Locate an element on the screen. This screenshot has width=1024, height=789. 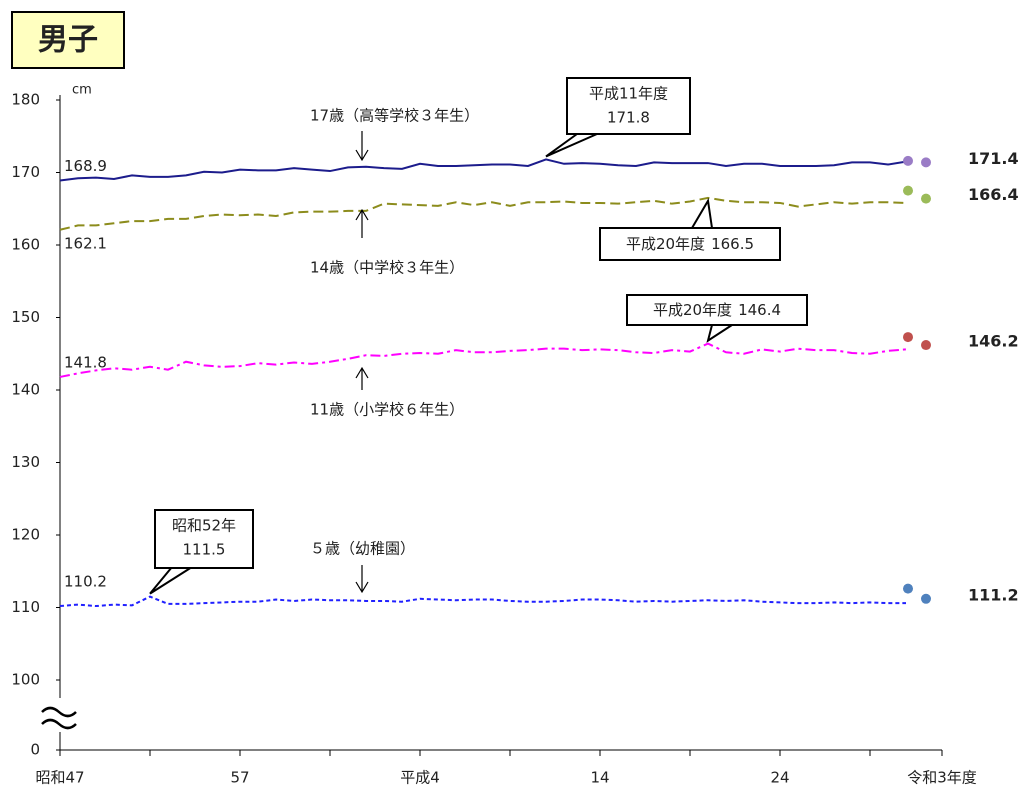
x-tick-label: 令和3年度 is located at coordinates (942, 778).